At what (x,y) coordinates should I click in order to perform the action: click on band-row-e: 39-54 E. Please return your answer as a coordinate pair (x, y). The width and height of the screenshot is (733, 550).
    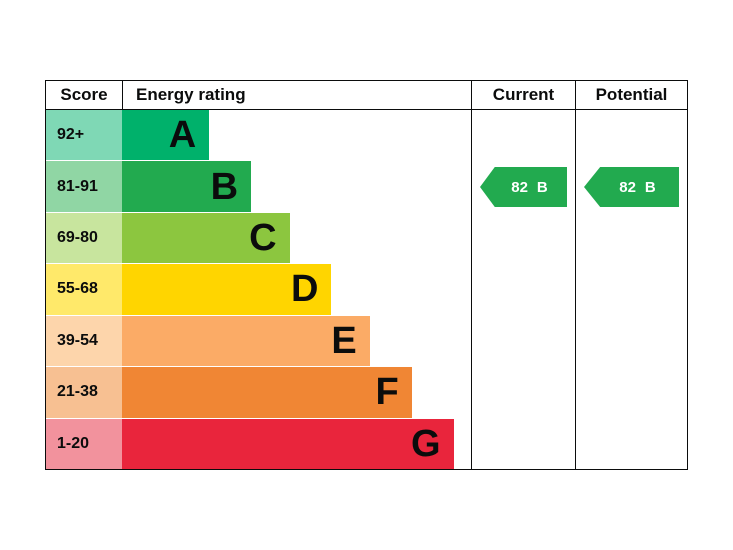
    Looking at the image, I should click on (258, 340).